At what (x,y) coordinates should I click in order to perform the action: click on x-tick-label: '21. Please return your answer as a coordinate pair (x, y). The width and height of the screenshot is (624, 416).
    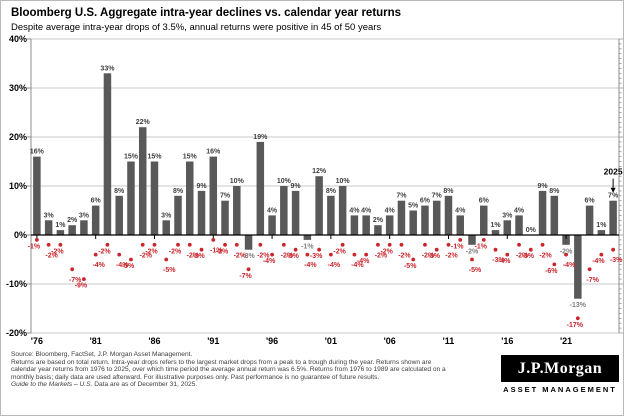
    Looking at the image, I should click on (566, 341).